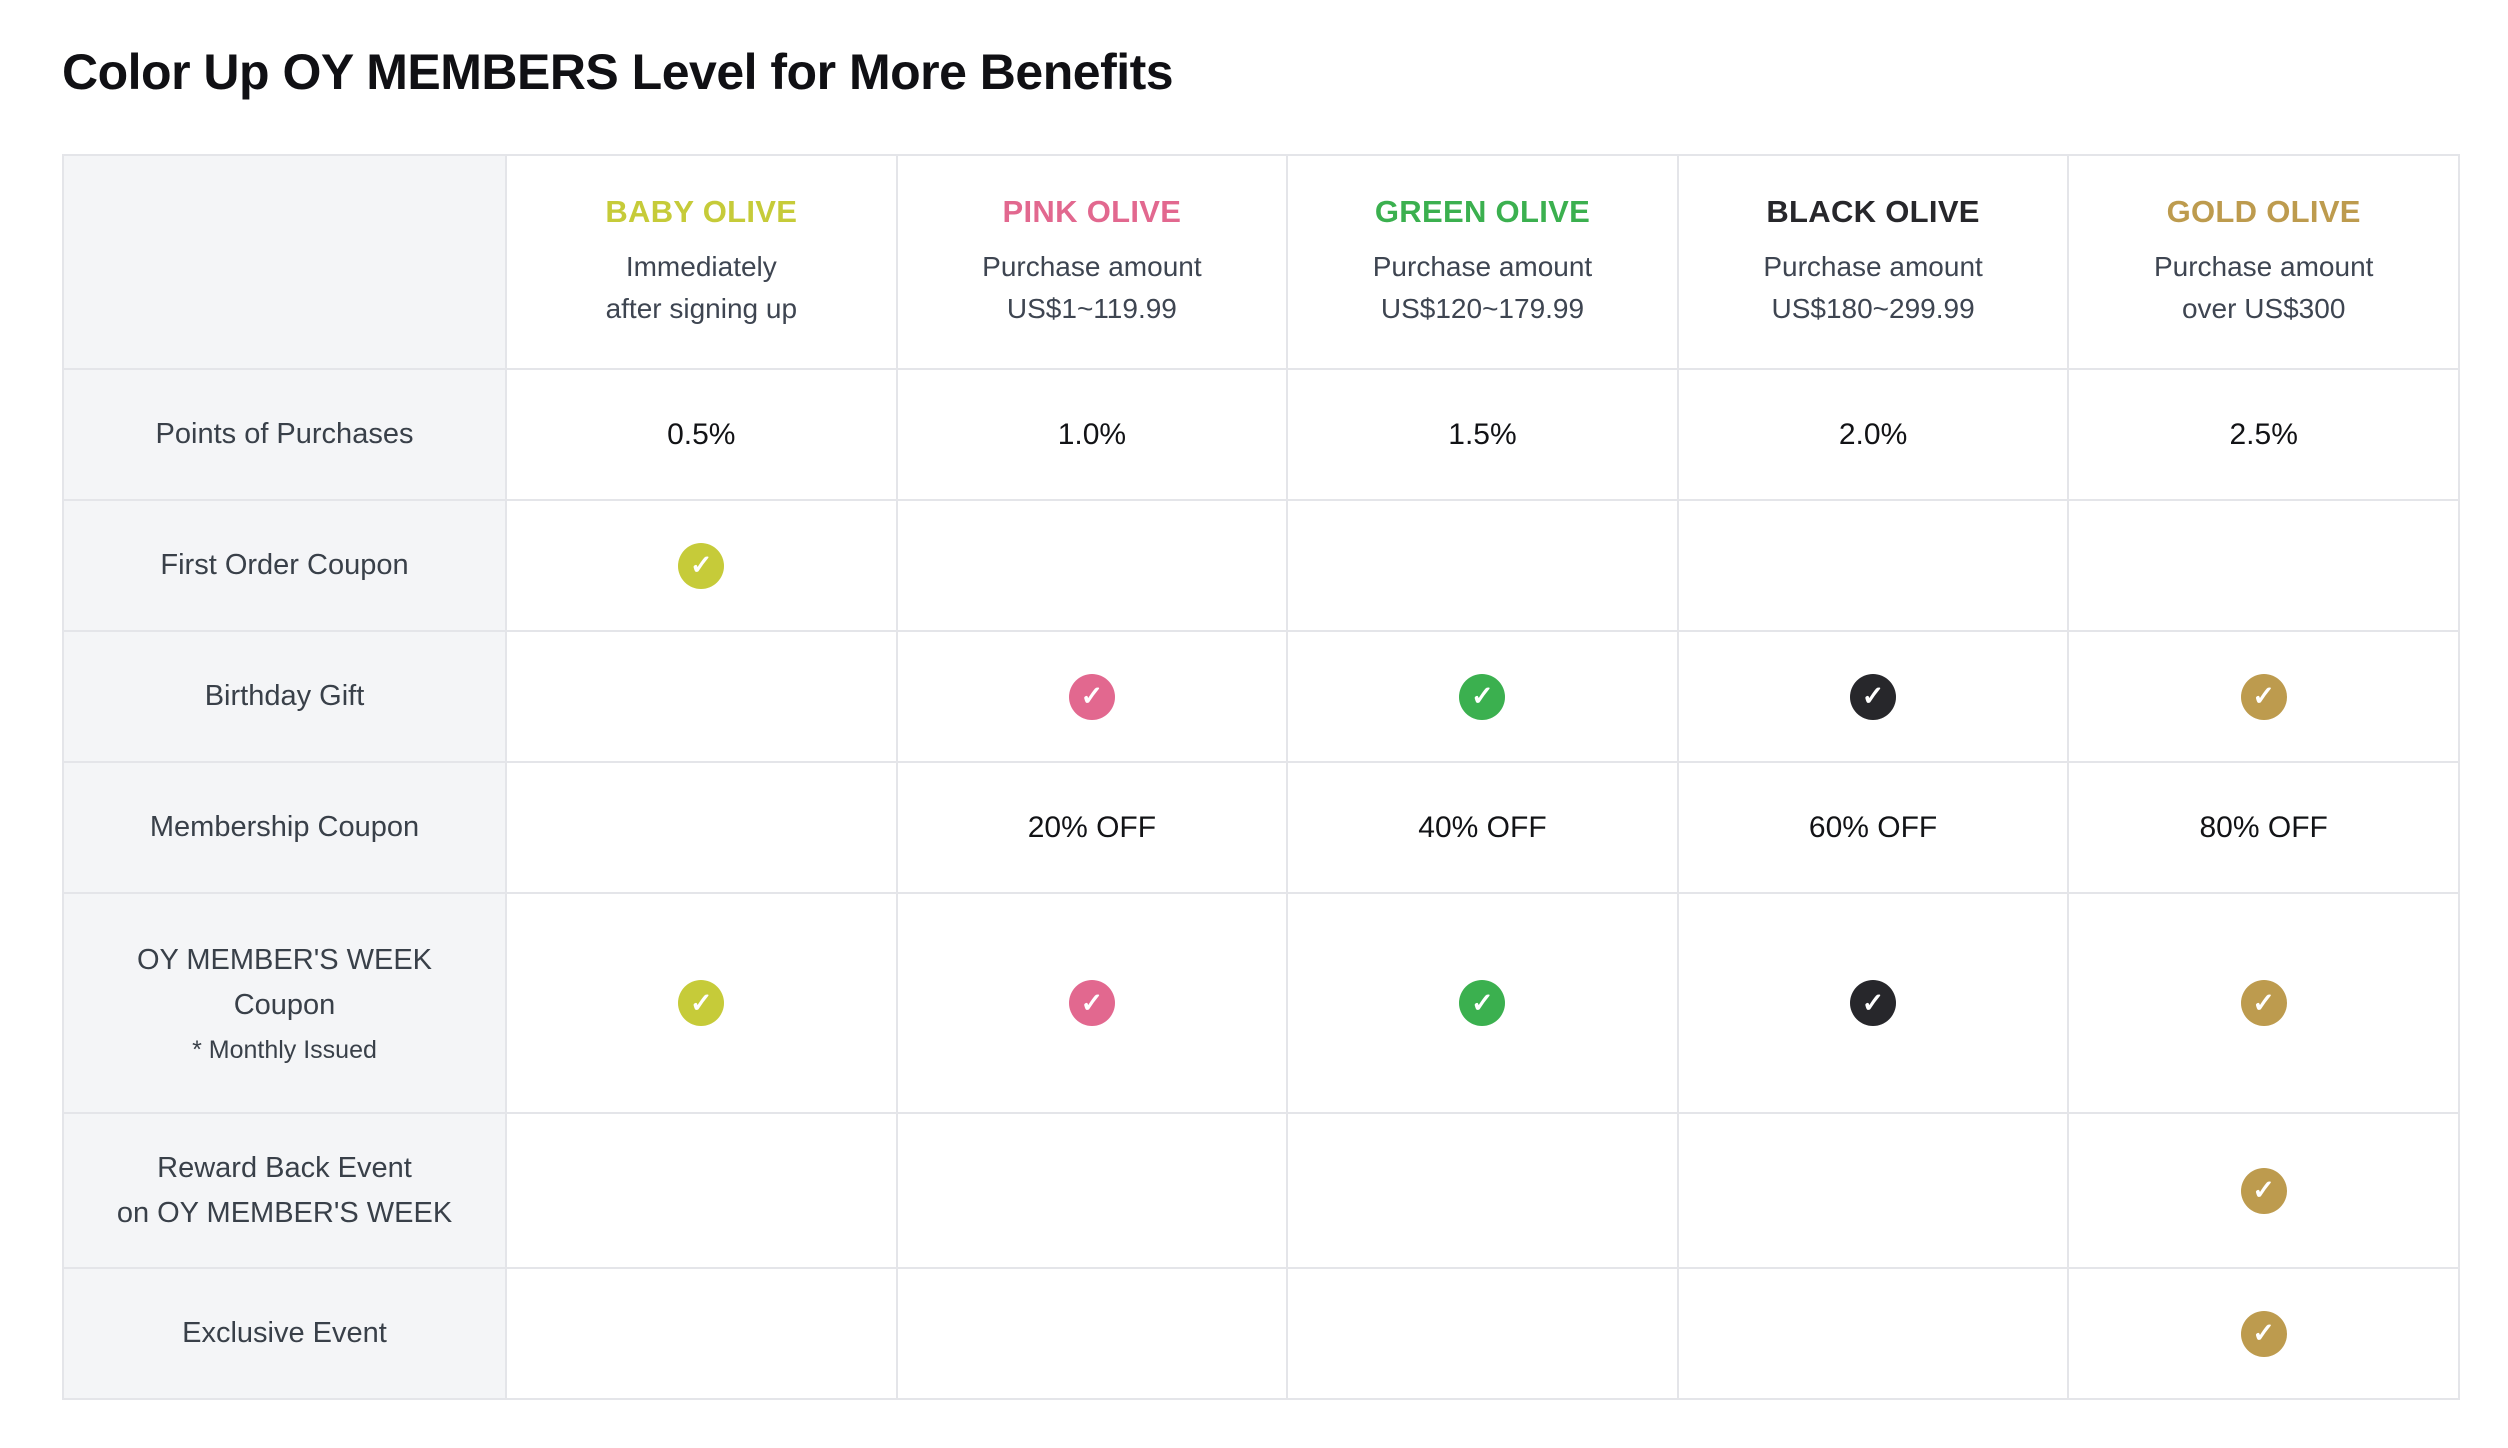 Image resolution: width=2508 pixels, height=1448 pixels. Describe the element at coordinates (701, 308) in the screenshot. I see `tier-description-line: after signing up` at that location.